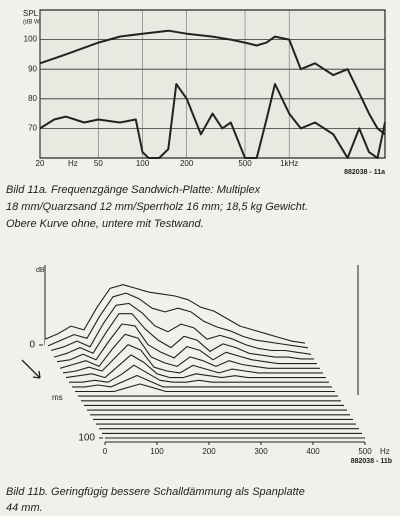 The image size is (400, 516). What do you see at coordinates (35, 23) in the screenshot?
I see `y-label: (dB W/m)` at bounding box center [35, 23].